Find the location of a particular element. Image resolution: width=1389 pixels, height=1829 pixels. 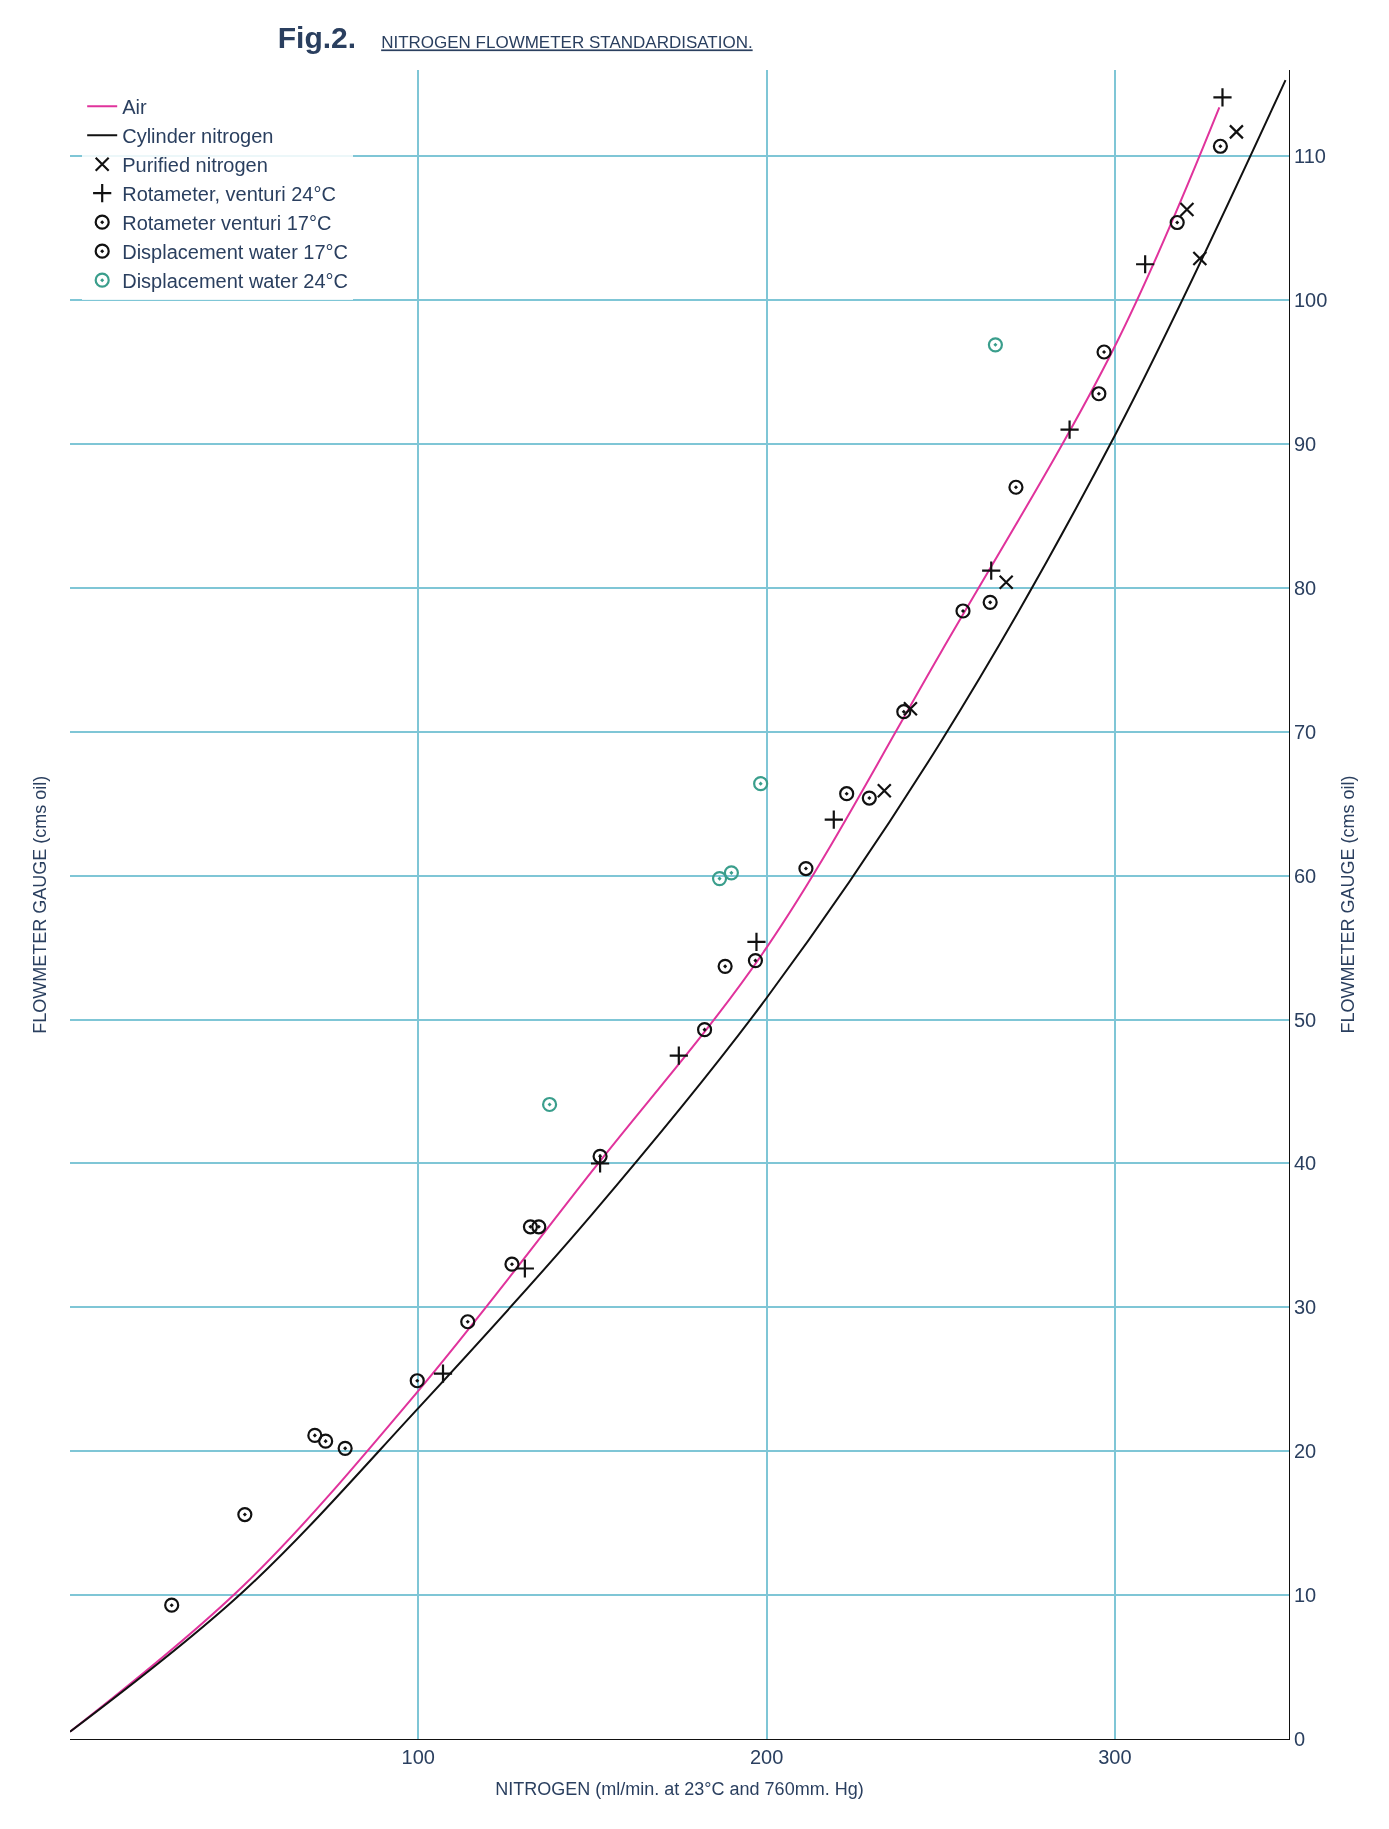

legend-label: Displacement water 17°C is located at coordinates (235, 251).